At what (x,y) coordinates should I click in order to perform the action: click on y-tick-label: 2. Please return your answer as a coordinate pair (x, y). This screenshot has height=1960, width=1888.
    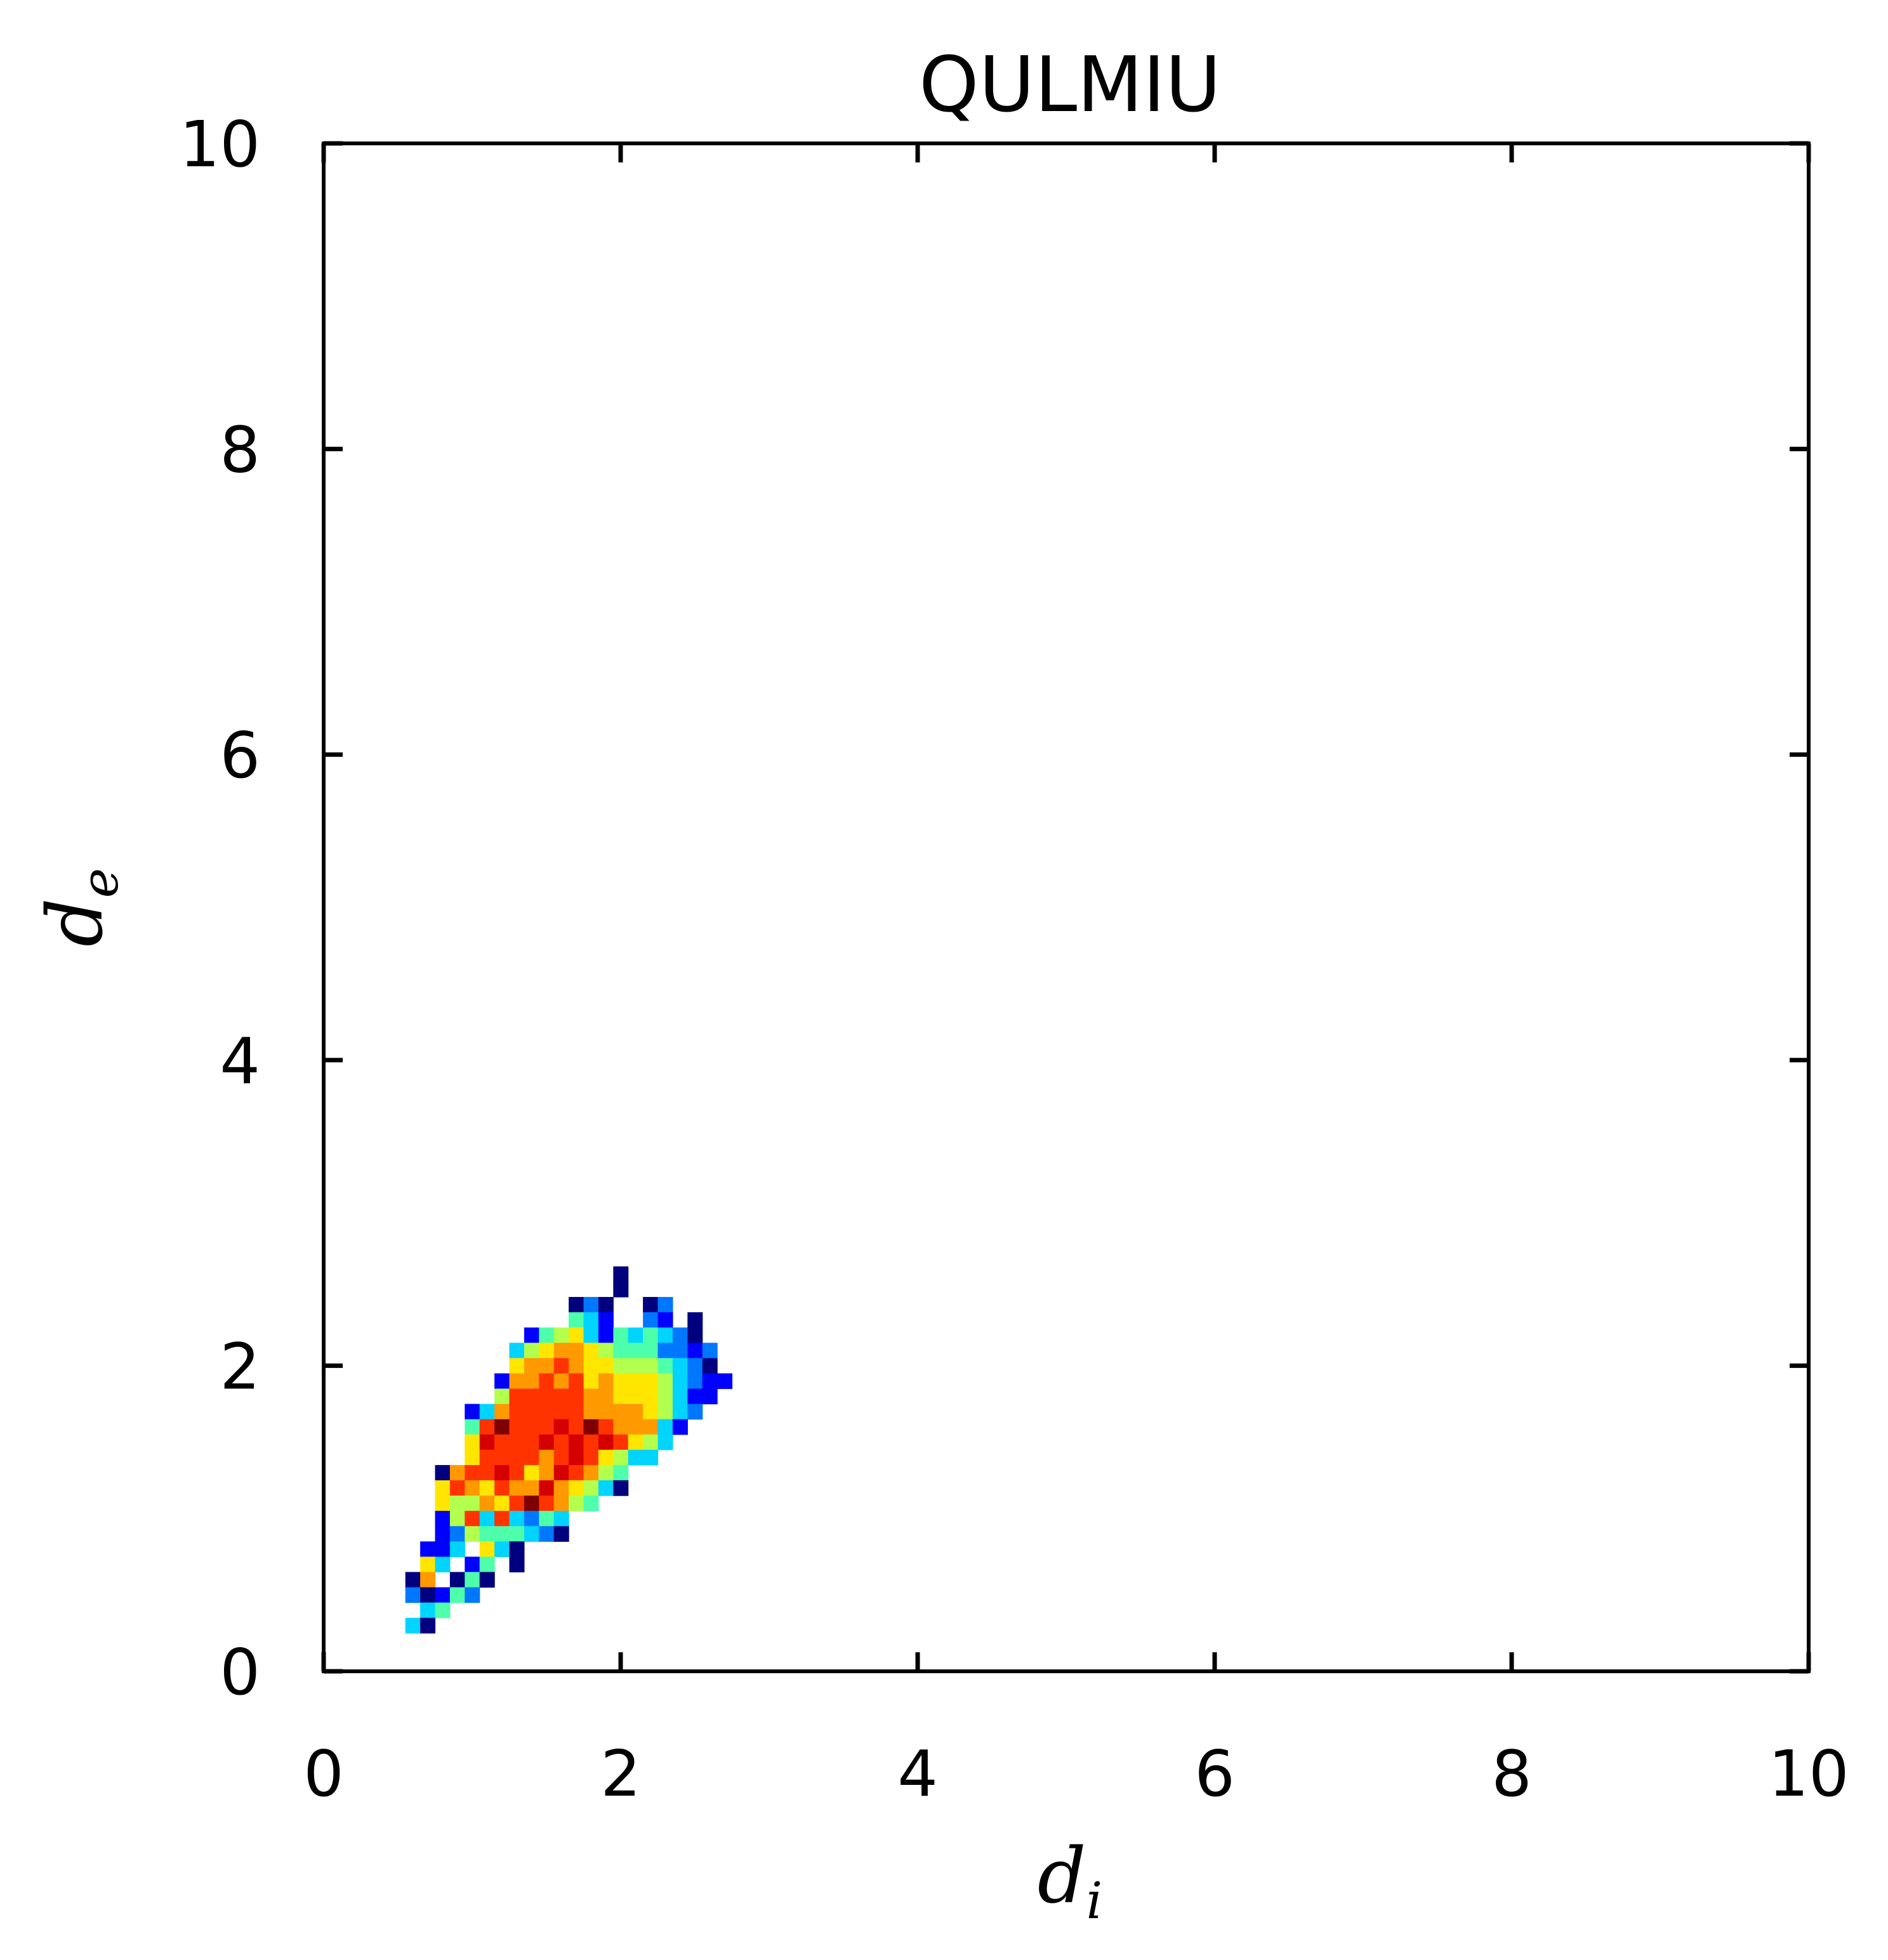
    Looking at the image, I should click on (240, 1366).